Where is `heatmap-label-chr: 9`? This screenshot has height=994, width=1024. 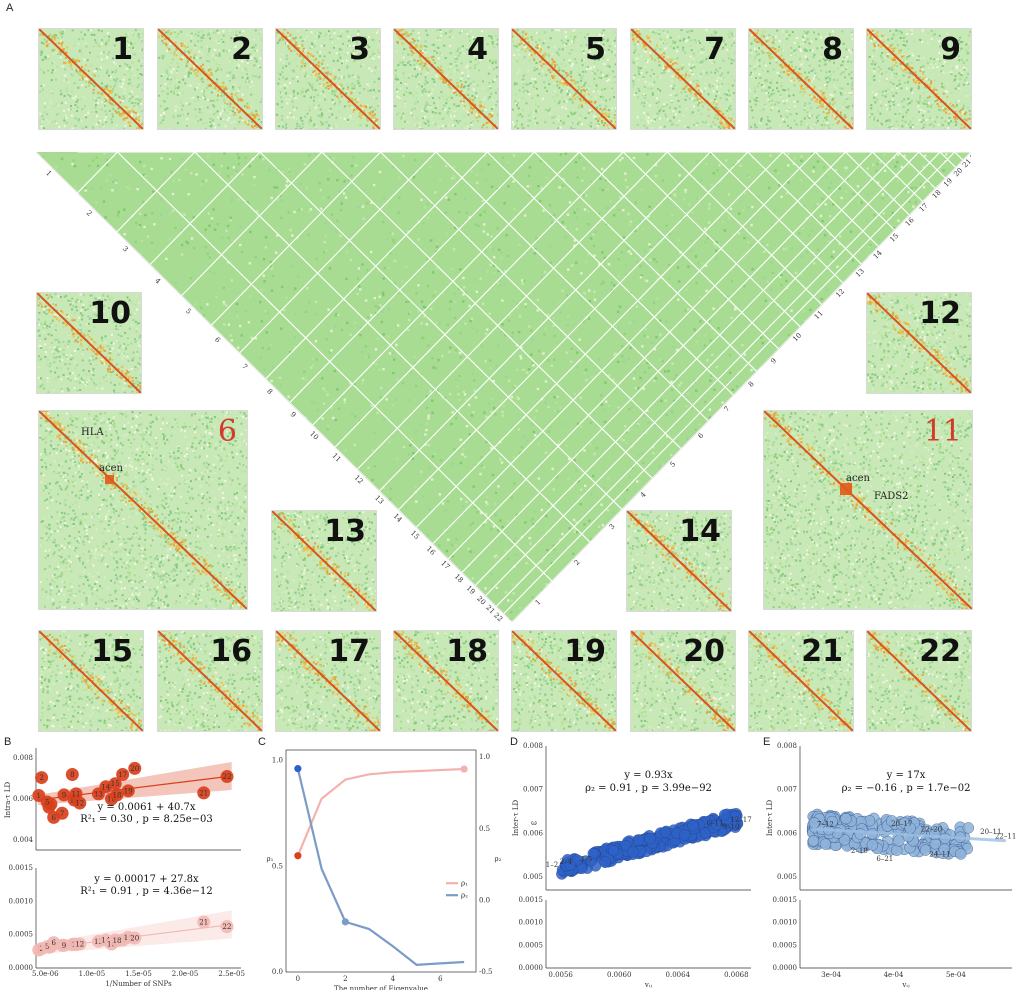
heatmap-label-chr: 9 is located at coordinates (950, 50).